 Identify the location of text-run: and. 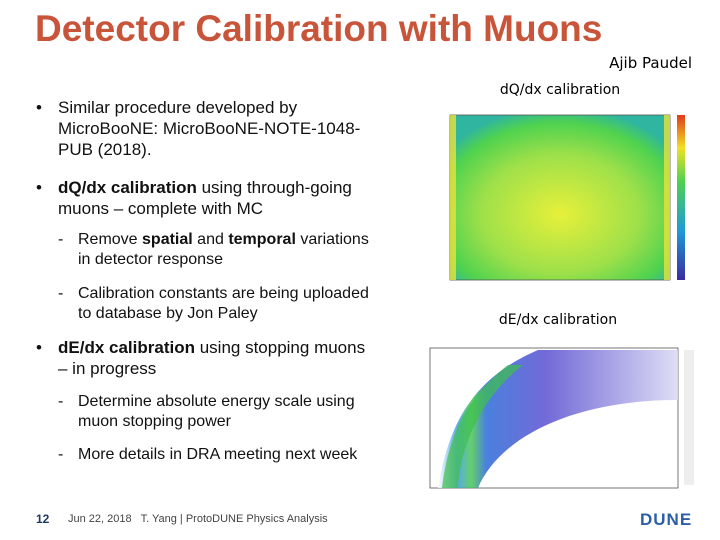
(210, 239).